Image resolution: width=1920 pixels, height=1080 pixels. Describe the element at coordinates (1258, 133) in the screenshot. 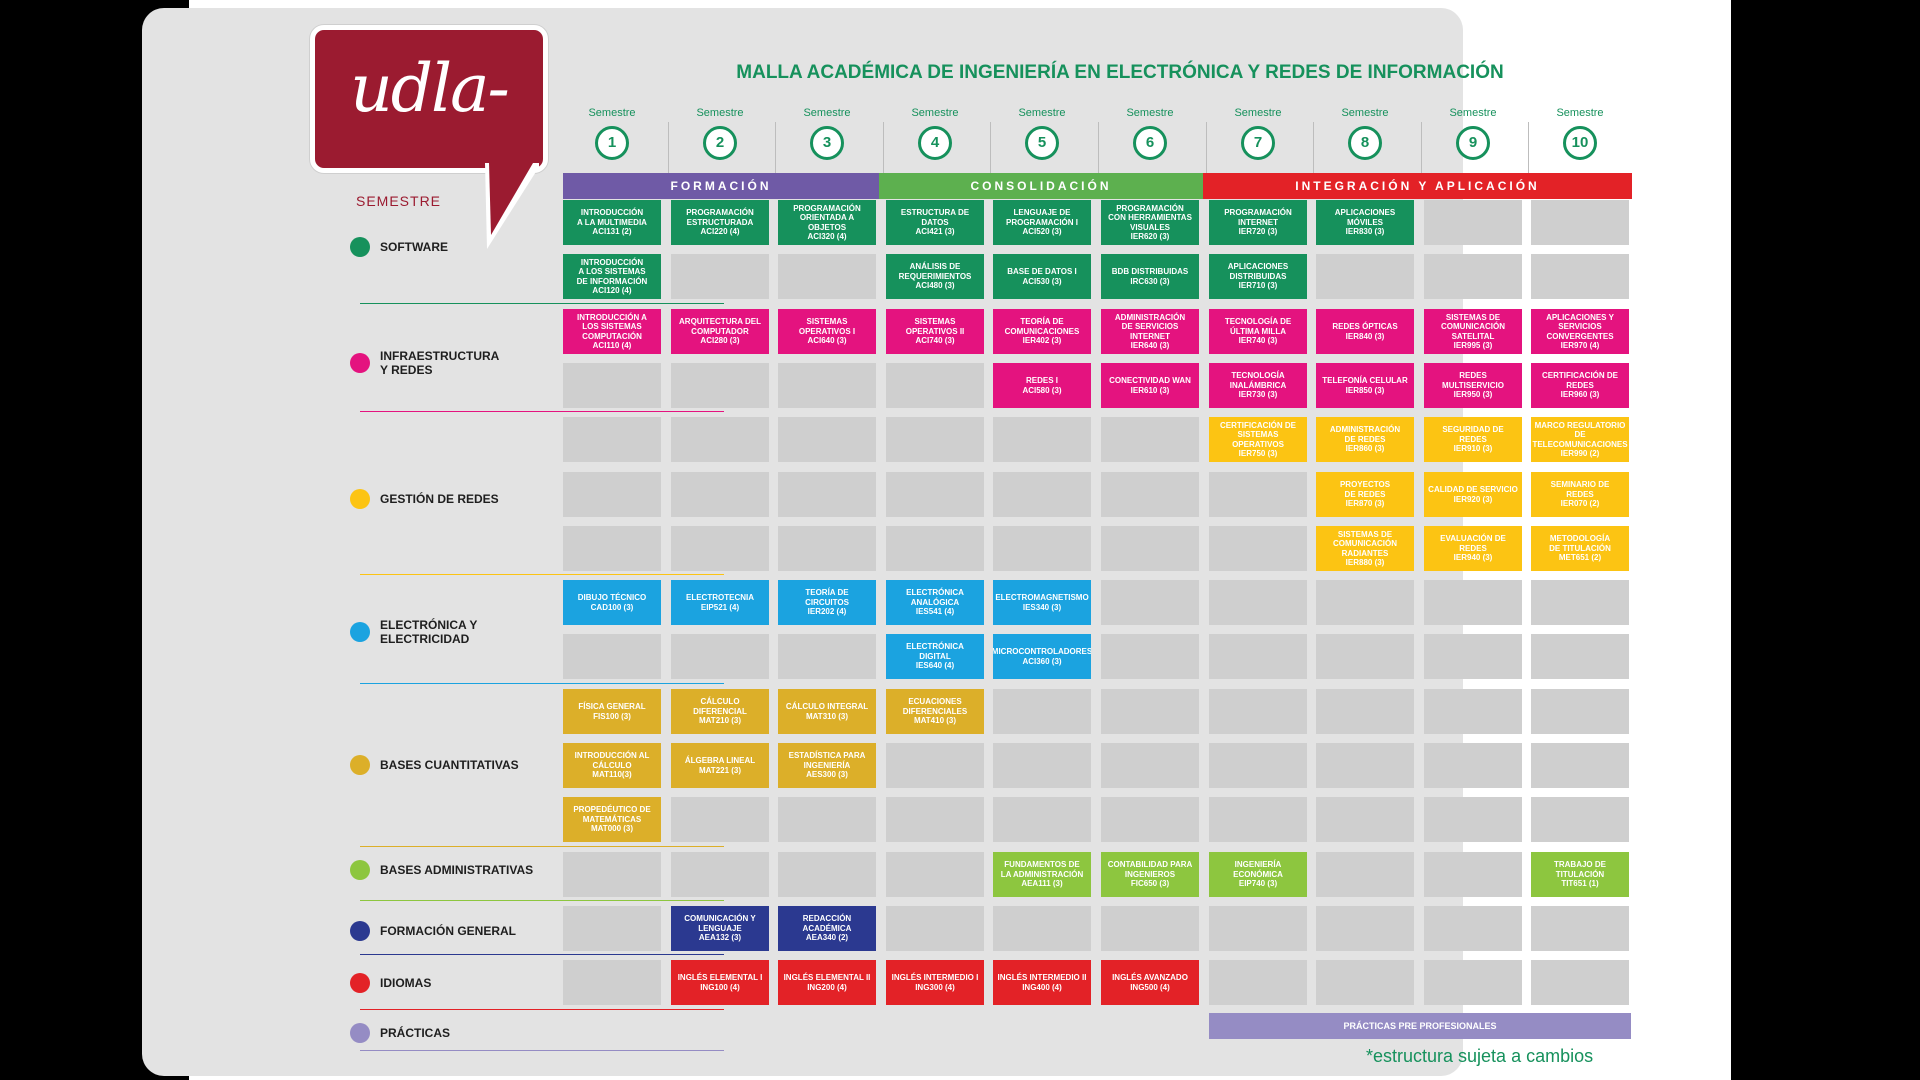

I see `semester-7: Semestre 7` at that location.